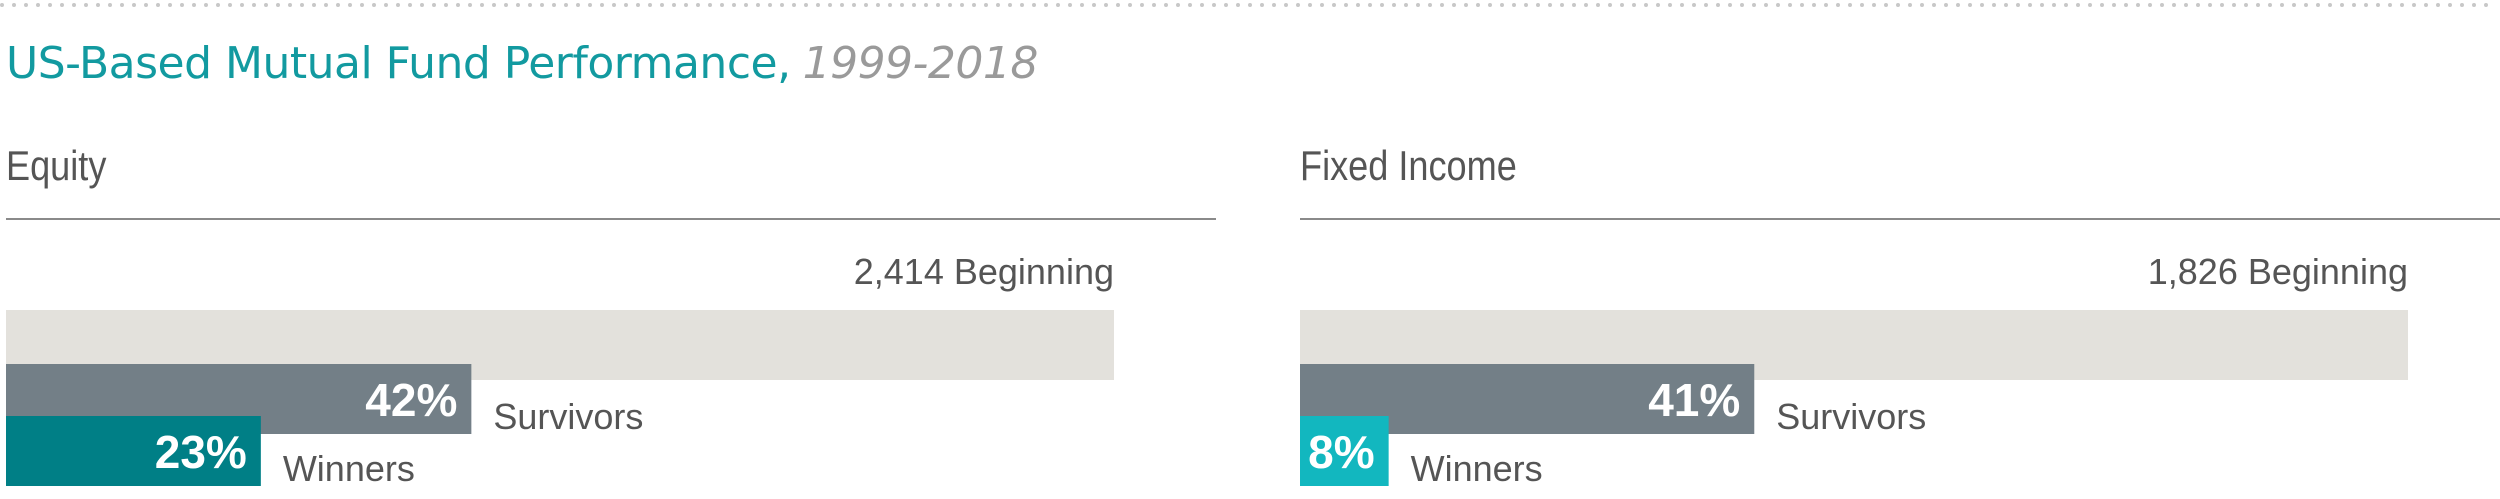  I want to click on winners-value-label-equity: 23%, so click(201, 452).